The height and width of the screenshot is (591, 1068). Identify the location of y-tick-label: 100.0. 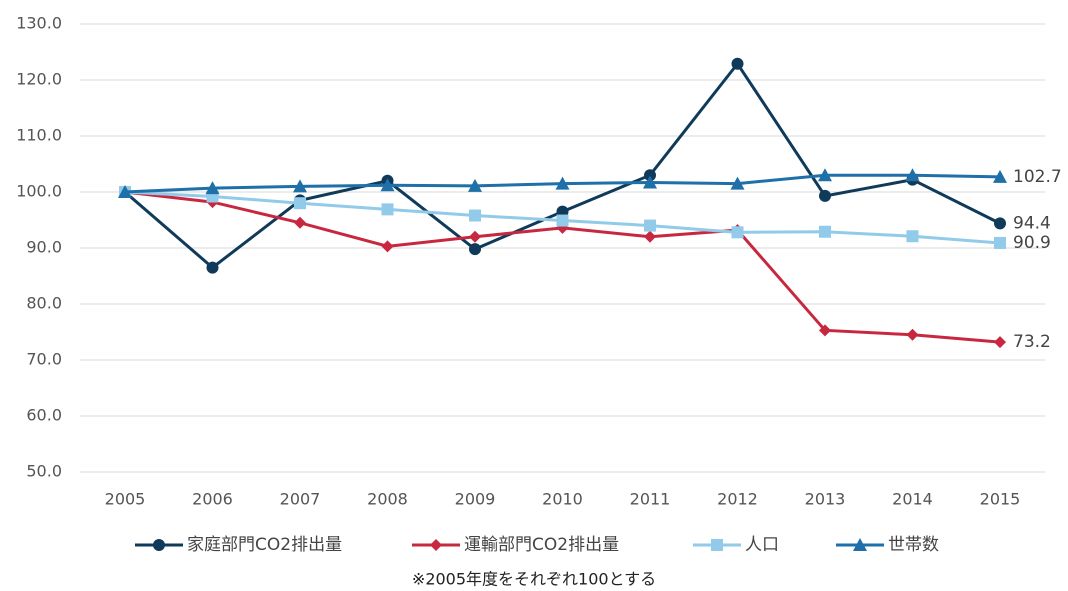
(39, 191).